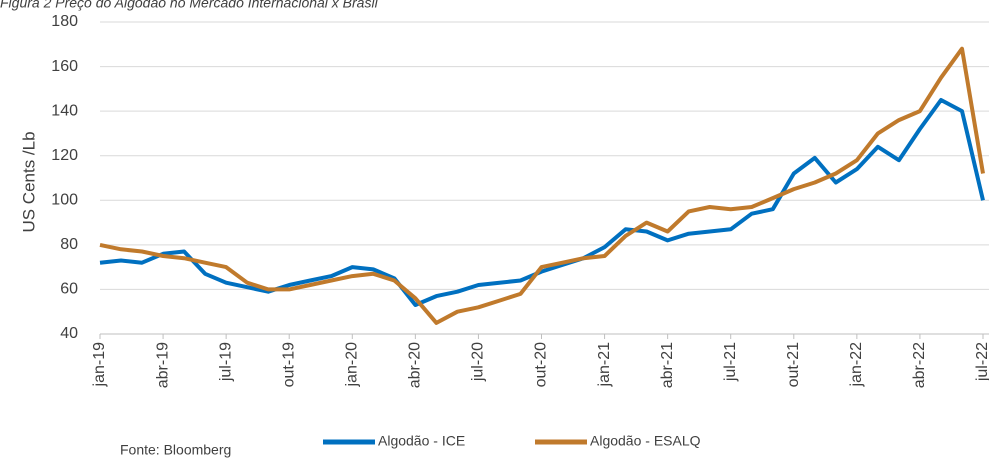 Image resolution: width=989 pixels, height=459 pixels. What do you see at coordinates (64, 110) in the screenshot?
I see `y-tick-label: 140` at bounding box center [64, 110].